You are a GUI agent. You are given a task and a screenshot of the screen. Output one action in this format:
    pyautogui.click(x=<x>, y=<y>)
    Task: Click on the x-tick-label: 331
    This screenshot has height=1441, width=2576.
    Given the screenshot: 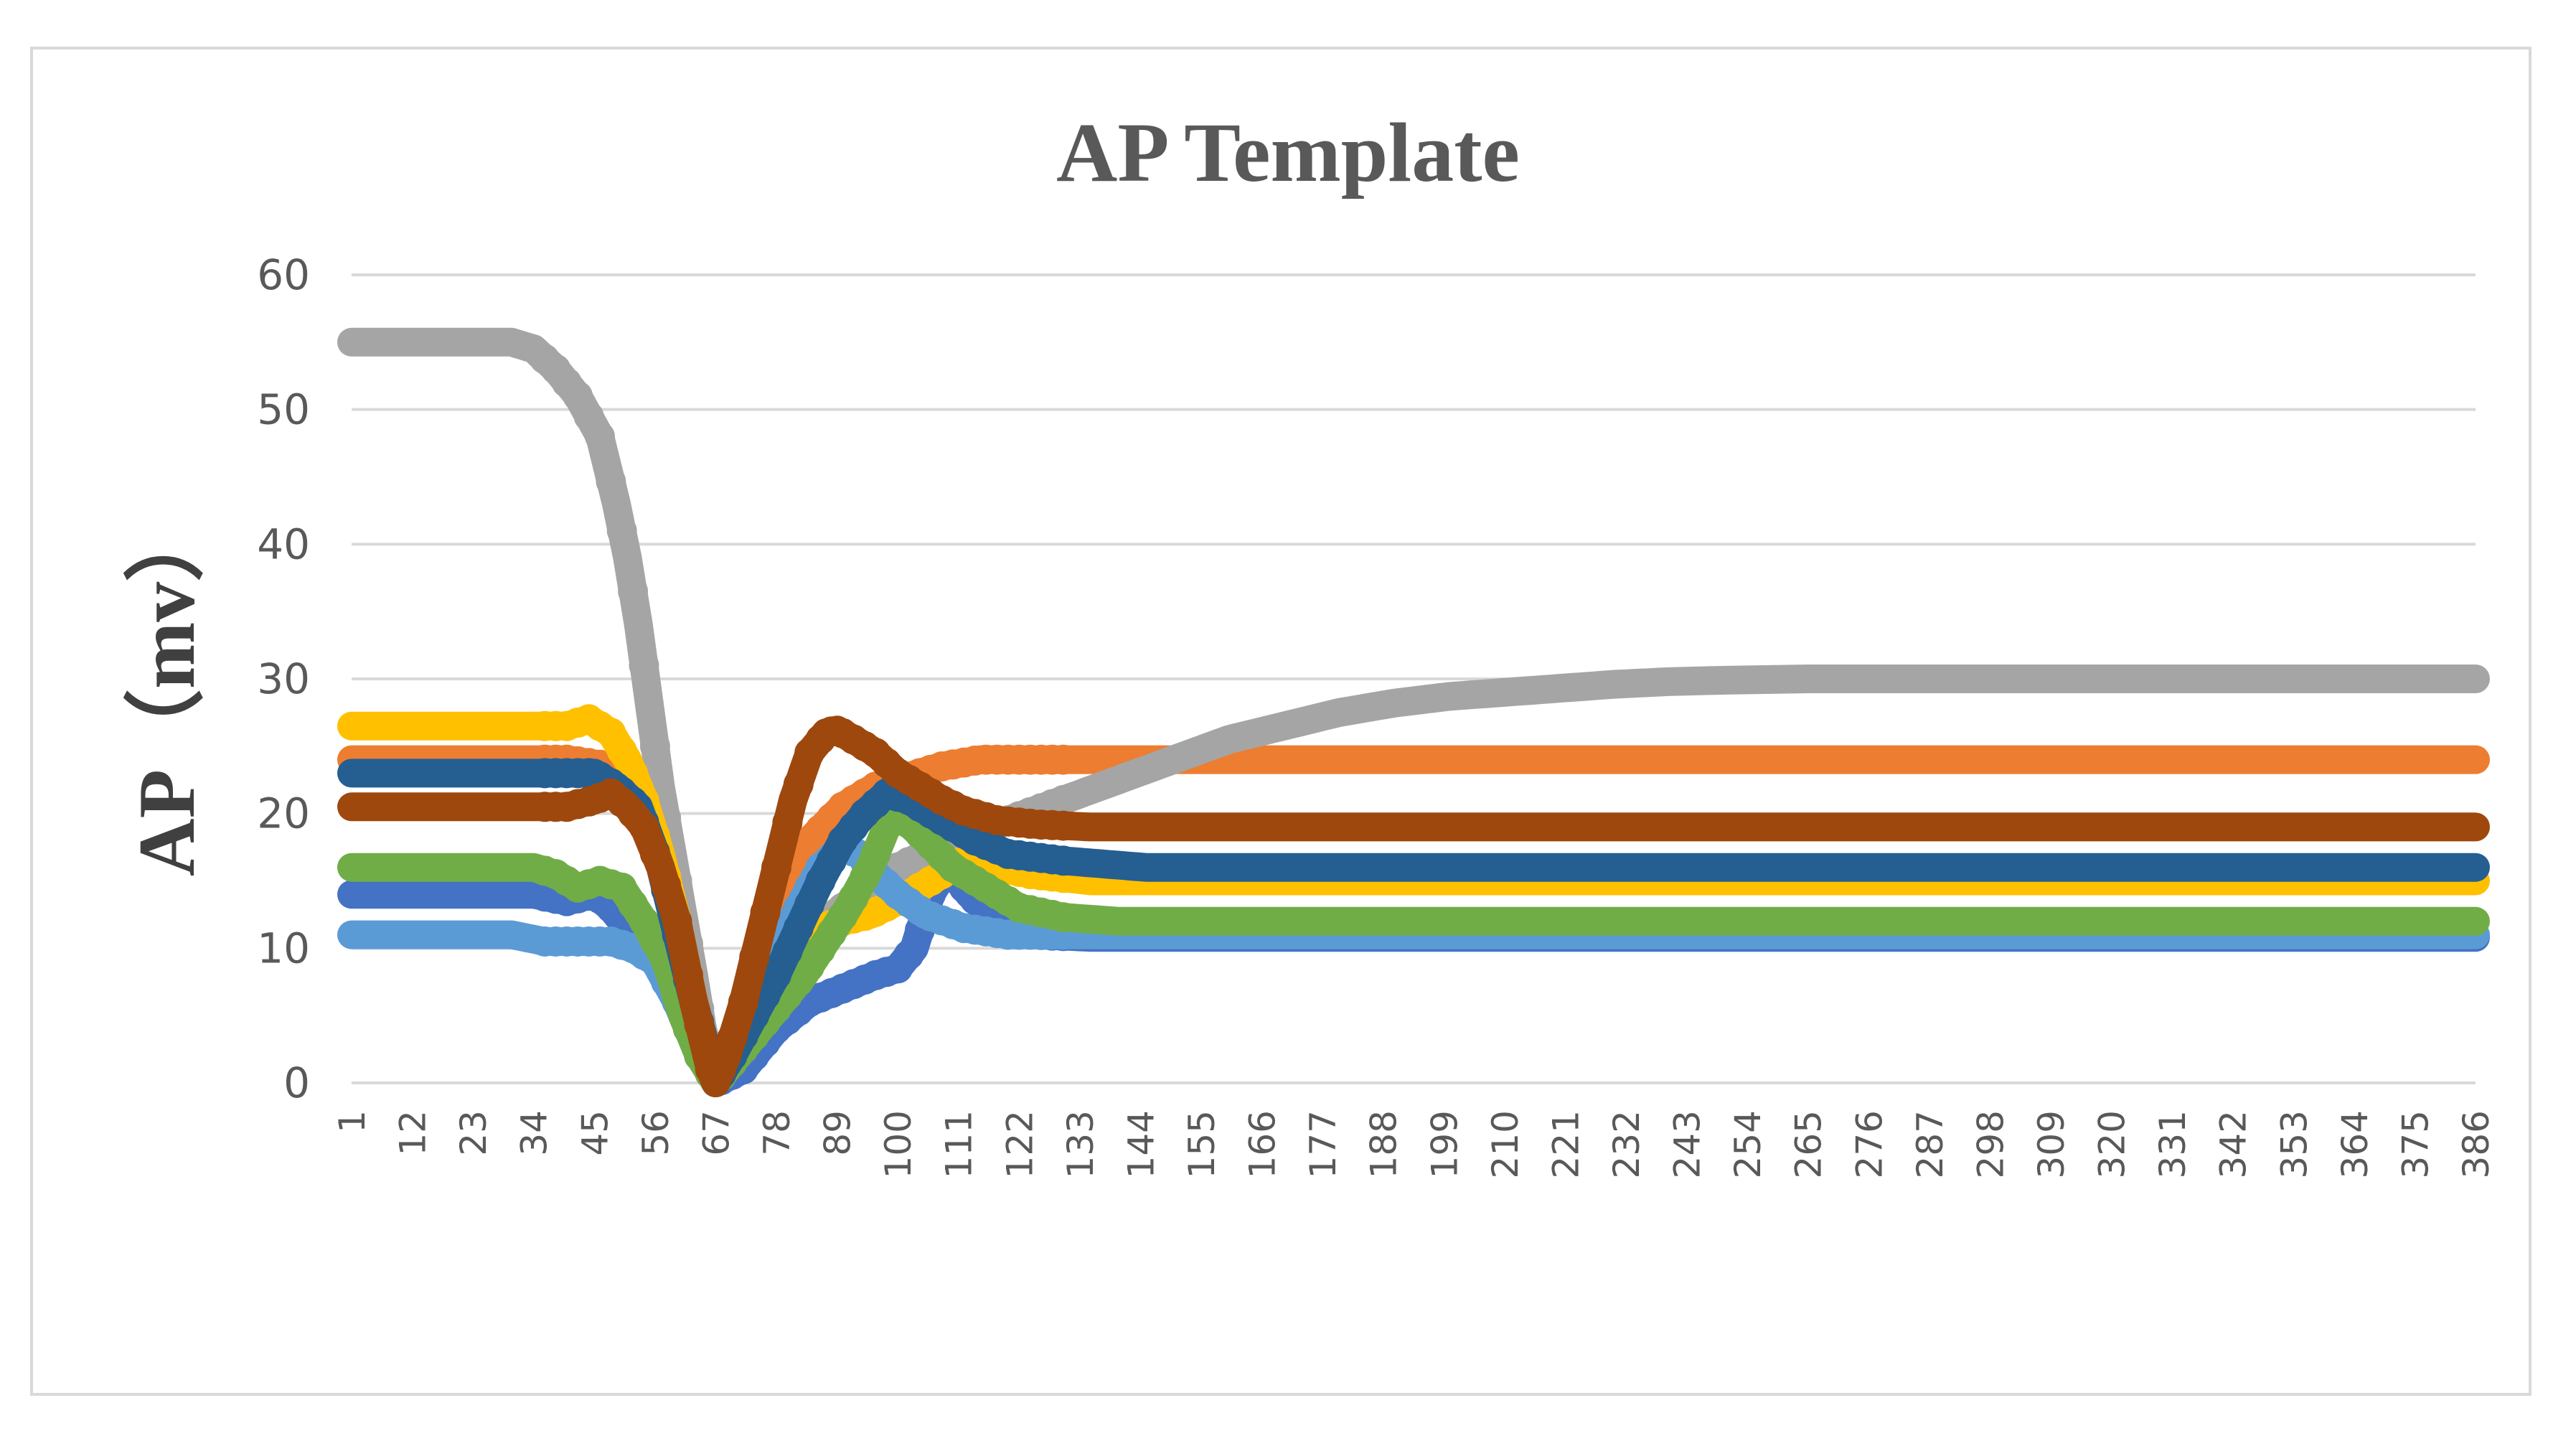 What is the action you would take?
    pyautogui.click(x=2173, y=1144)
    